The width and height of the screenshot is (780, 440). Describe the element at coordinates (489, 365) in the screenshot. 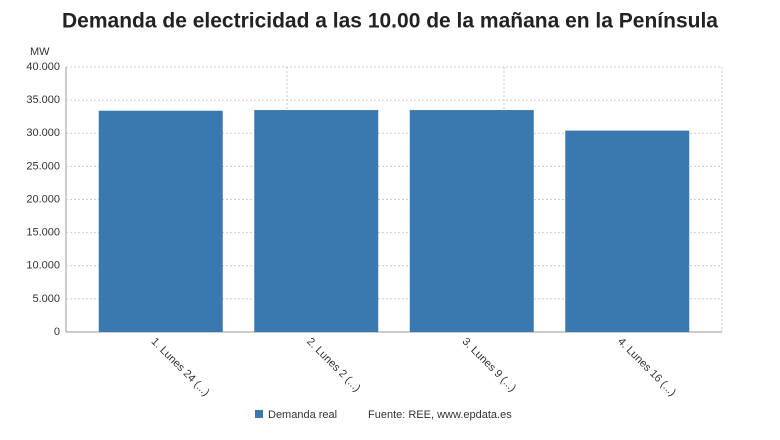

I see `x-tick-label: 3. Lunes 9 (...)` at that location.